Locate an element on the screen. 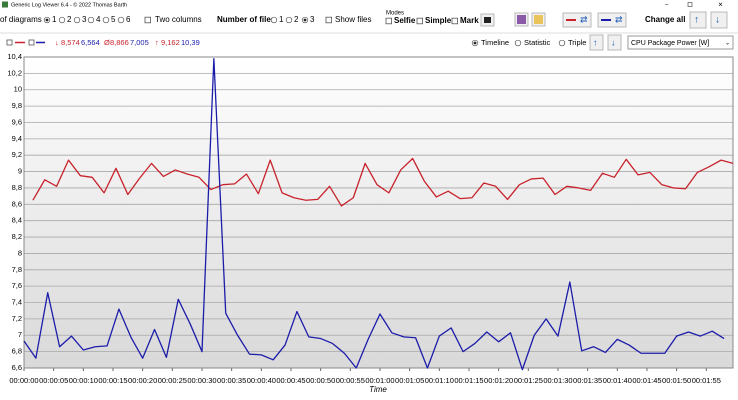  button-label: Change all is located at coordinates (665, 19).